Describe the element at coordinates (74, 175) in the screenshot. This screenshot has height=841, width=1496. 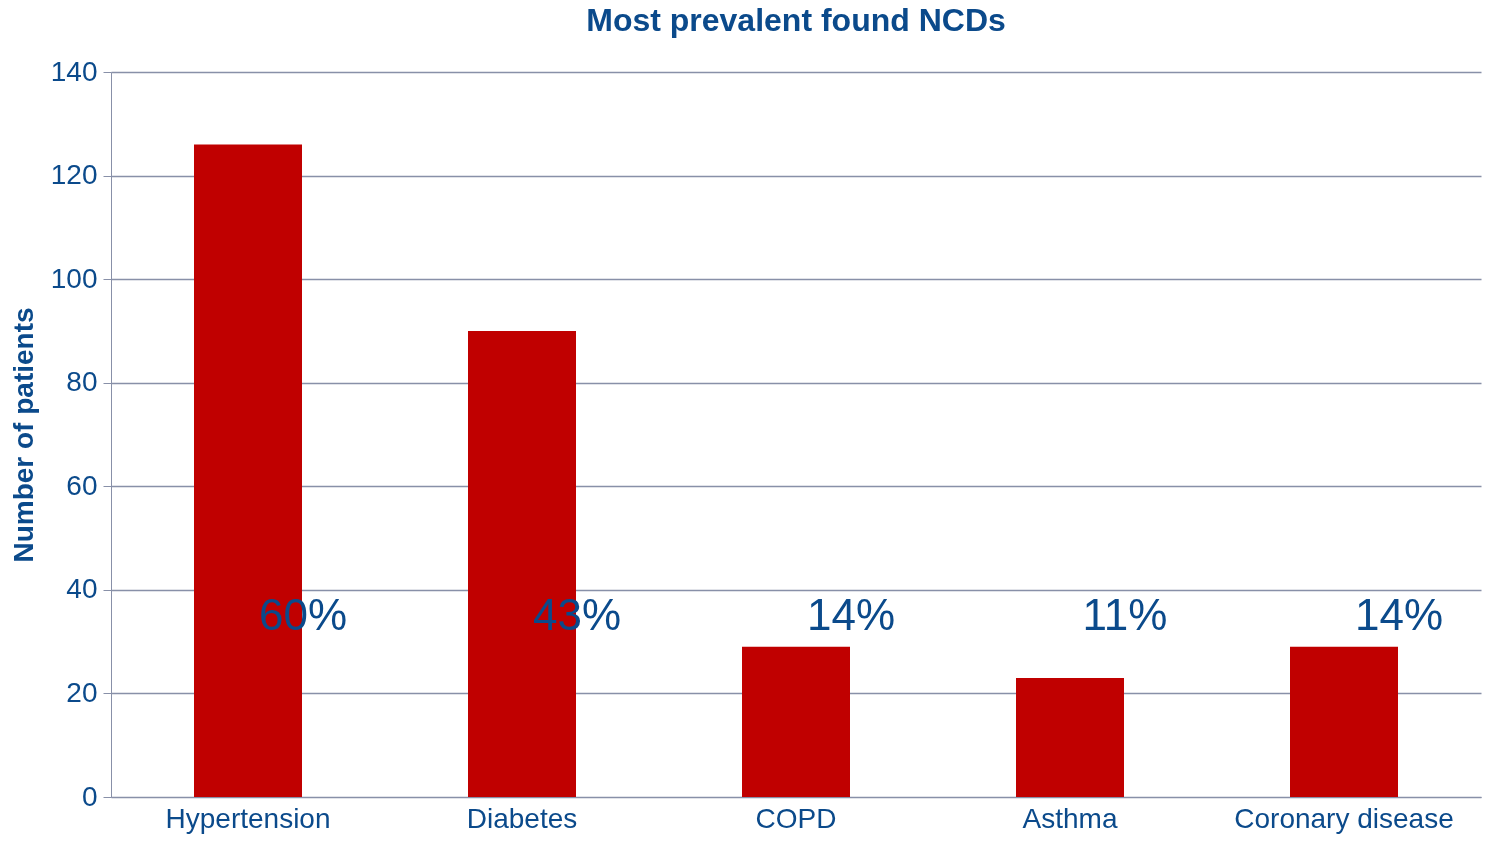
I see `y-tick-label: 120` at that location.